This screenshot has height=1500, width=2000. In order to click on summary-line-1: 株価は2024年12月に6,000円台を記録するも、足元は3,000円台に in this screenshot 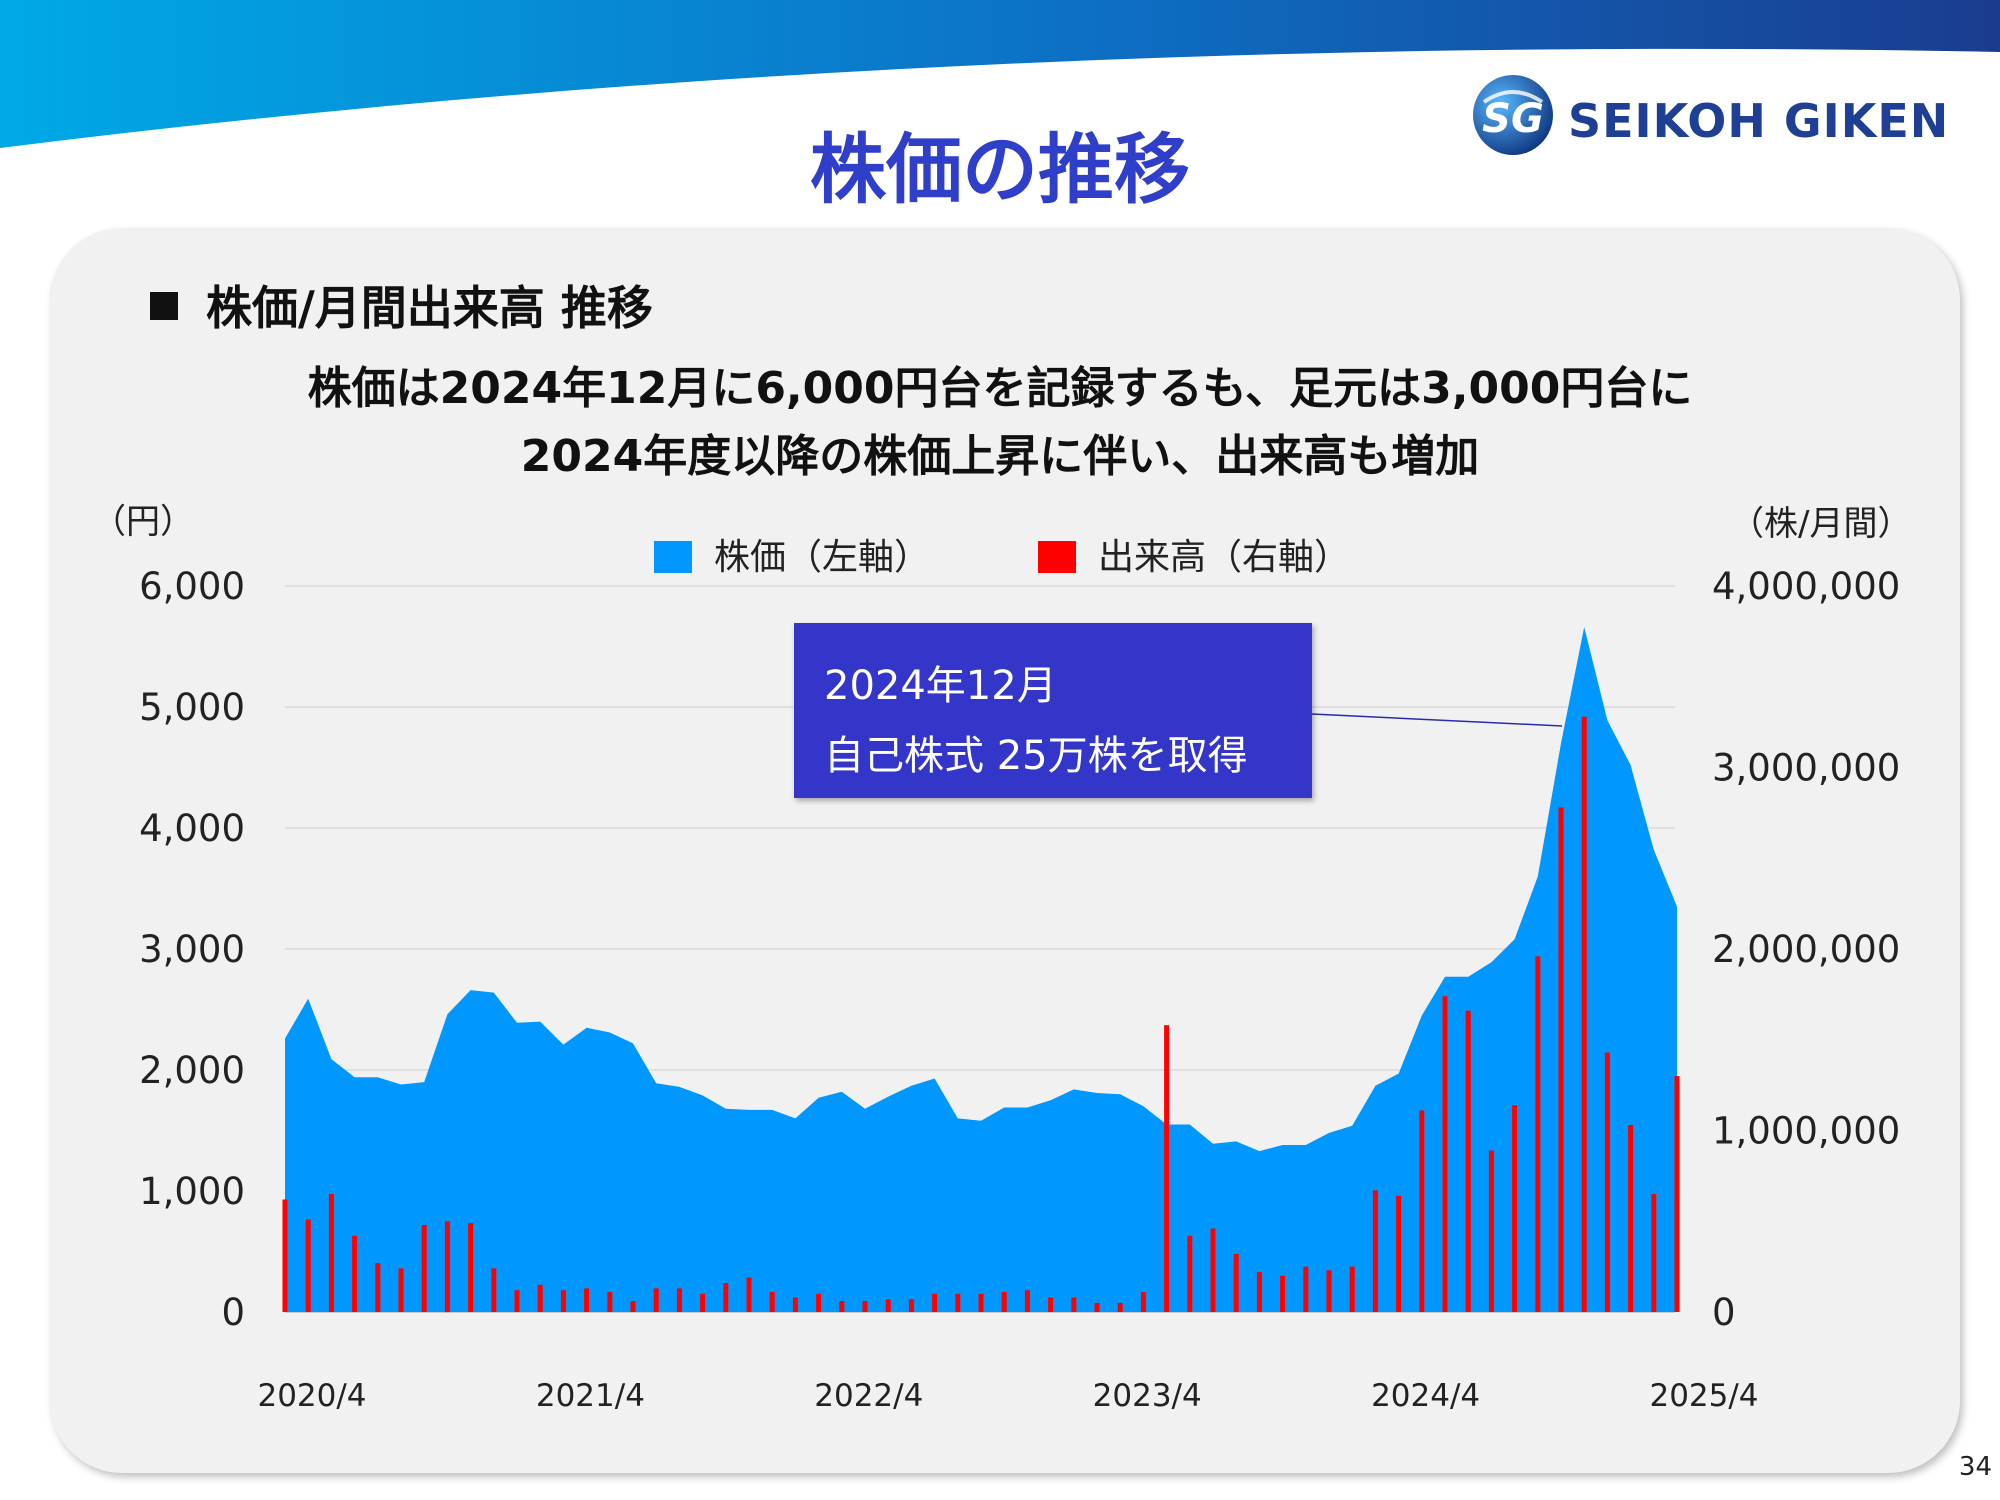, I will do `click(1000, 388)`.